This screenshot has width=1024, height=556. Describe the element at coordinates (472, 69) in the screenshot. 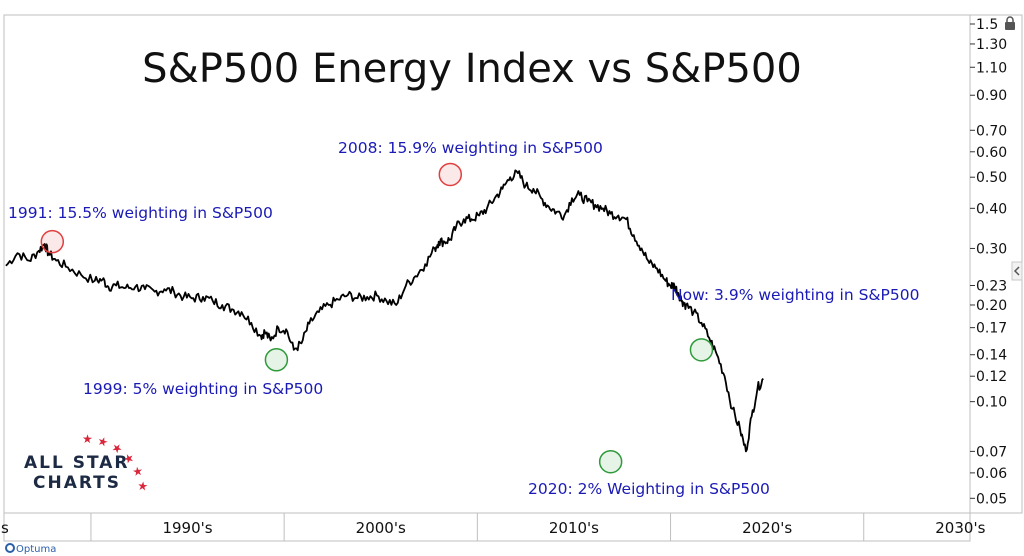

I see `chart-title: S&P500 Energy Index vs S&P500` at that location.